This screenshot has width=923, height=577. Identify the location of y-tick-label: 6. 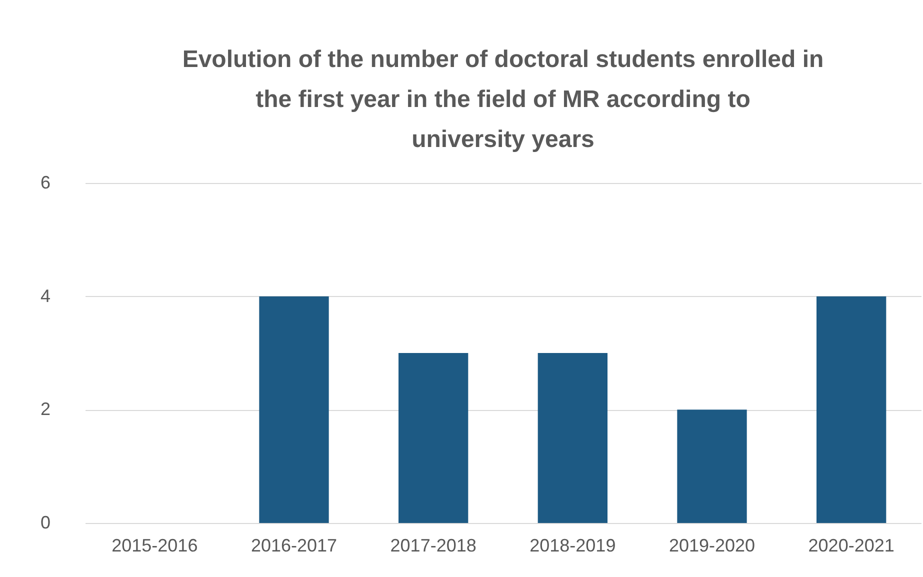
(45, 182).